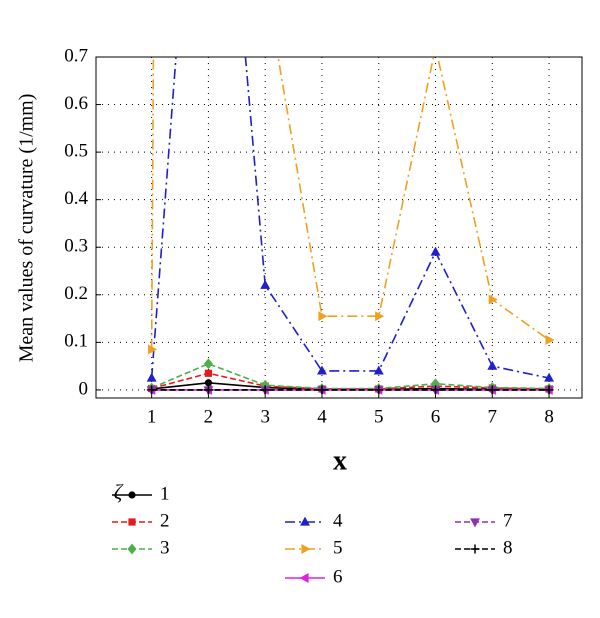 This screenshot has height=618, width=600. Describe the element at coordinates (379, 416) in the screenshot. I see `x-tick-label: 5` at that location.